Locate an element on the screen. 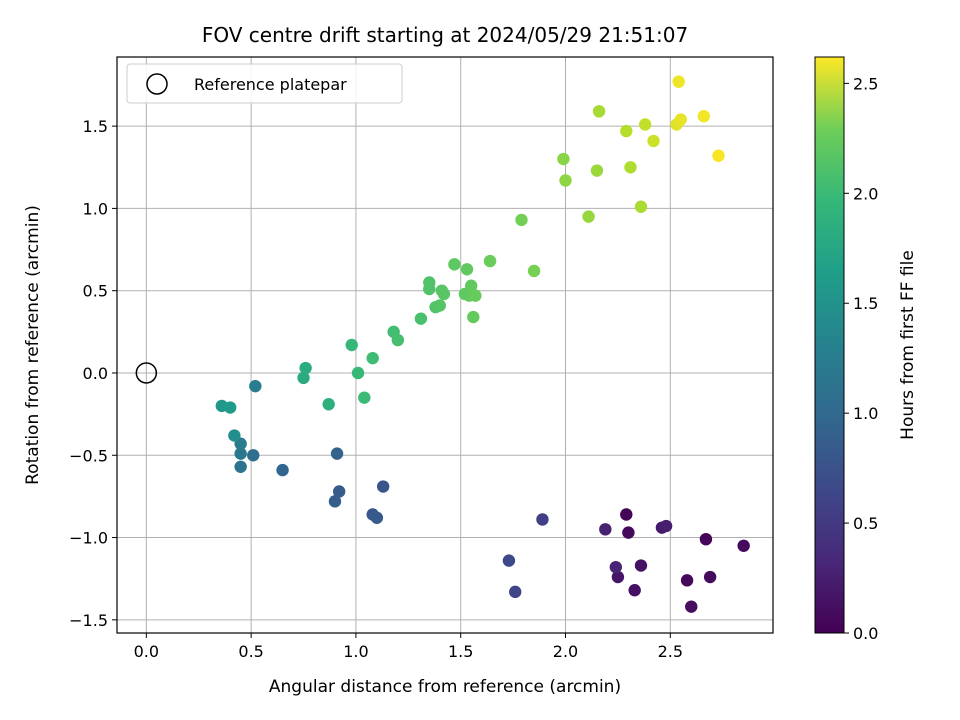 The image size is (960, 720). x-axis-label: Angular distance from reference (arcmin) is located at coordinates (445, 687).